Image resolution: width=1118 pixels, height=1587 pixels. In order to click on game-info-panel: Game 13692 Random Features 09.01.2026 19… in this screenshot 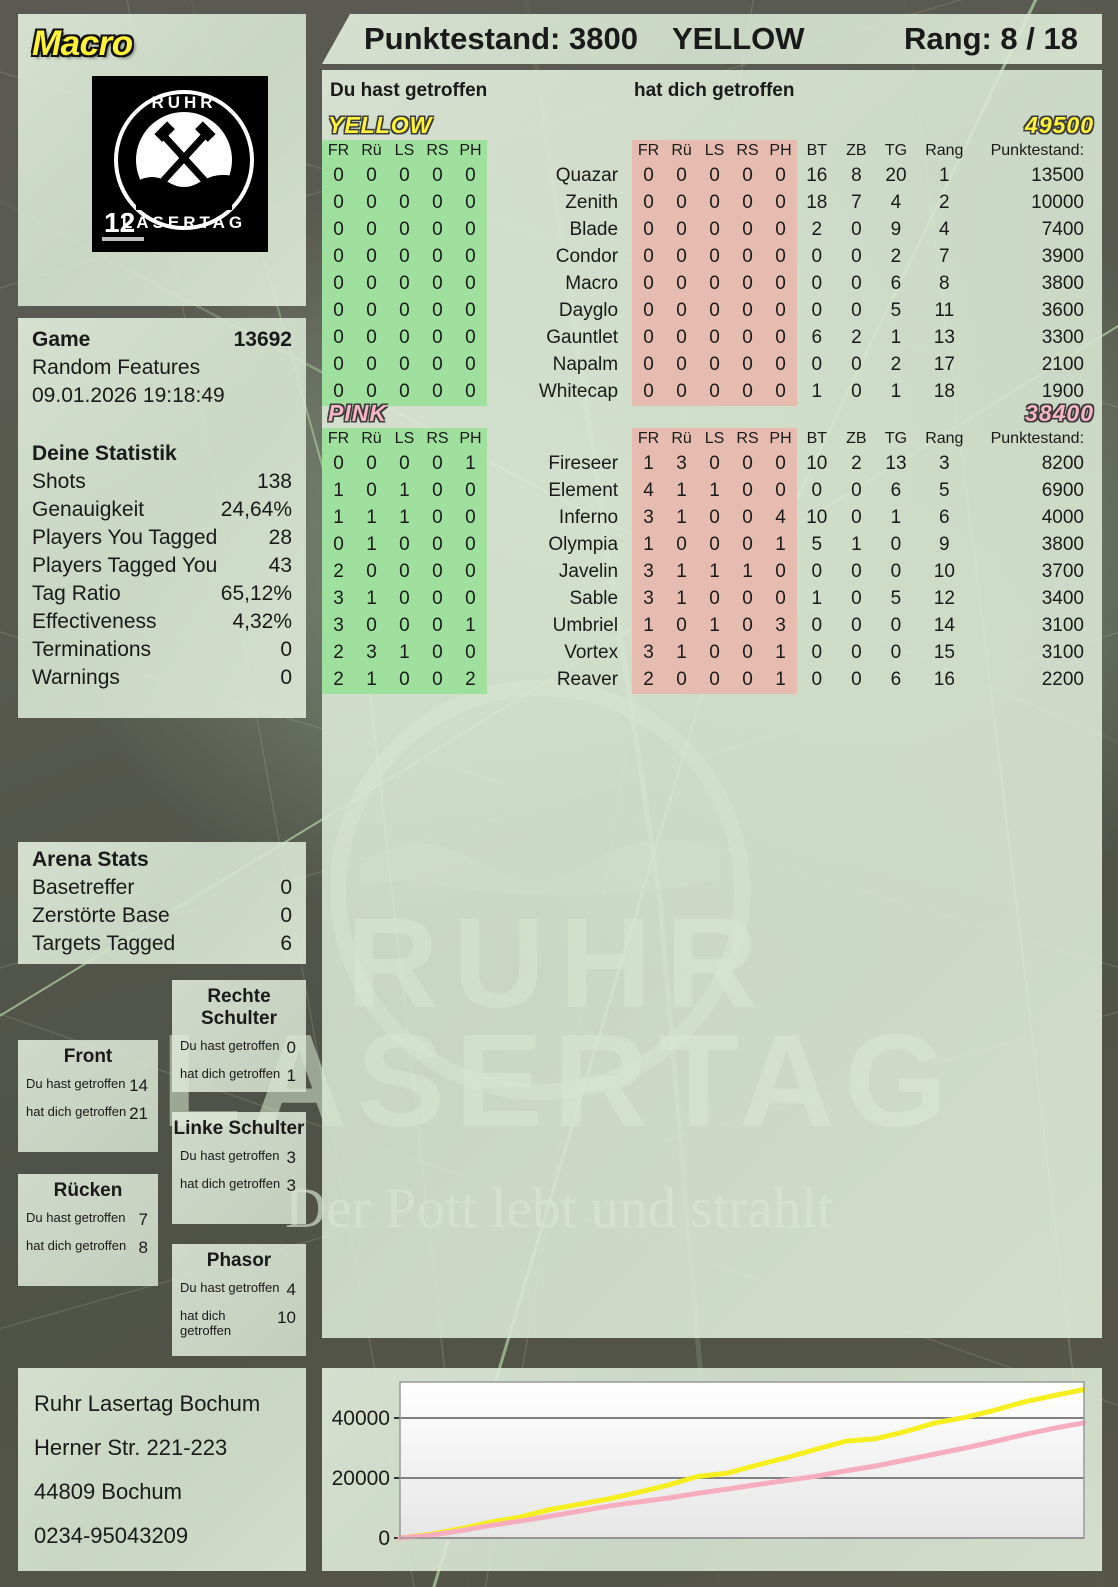, I will do `click(162, 518)`.